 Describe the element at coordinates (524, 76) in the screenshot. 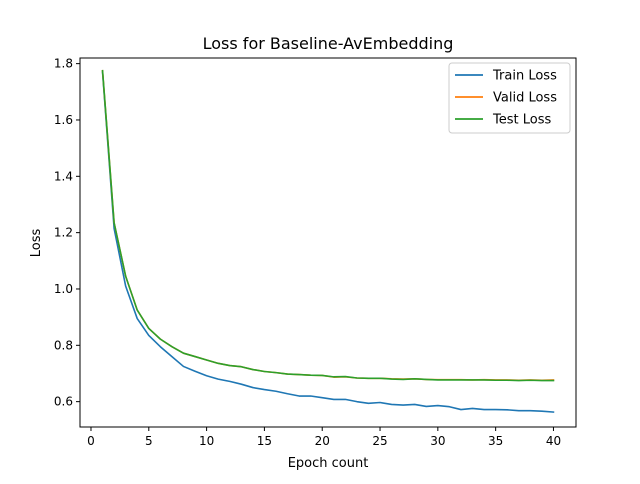

I see `legend-label-train-loss: Train Loss` at that location.